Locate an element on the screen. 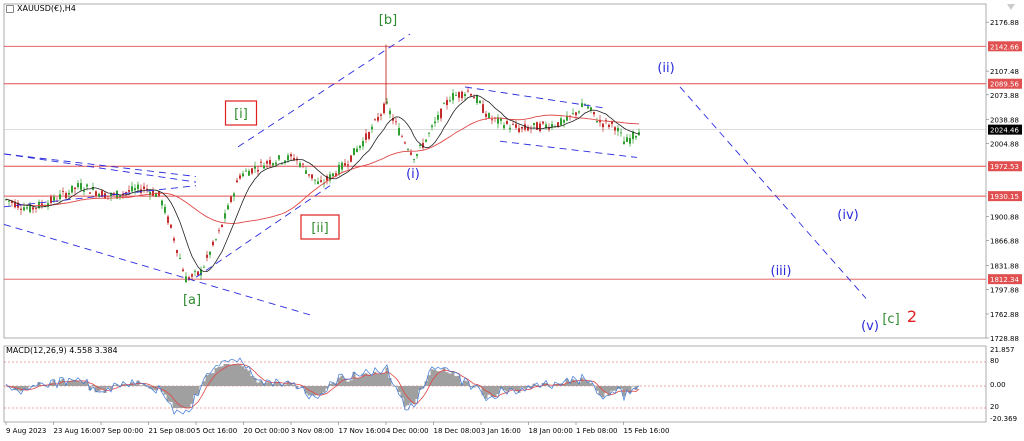 This screenshot has width=1024, height=441. time-axis-label: 7 Sep 00:00 is located at coordinates (122, 431).